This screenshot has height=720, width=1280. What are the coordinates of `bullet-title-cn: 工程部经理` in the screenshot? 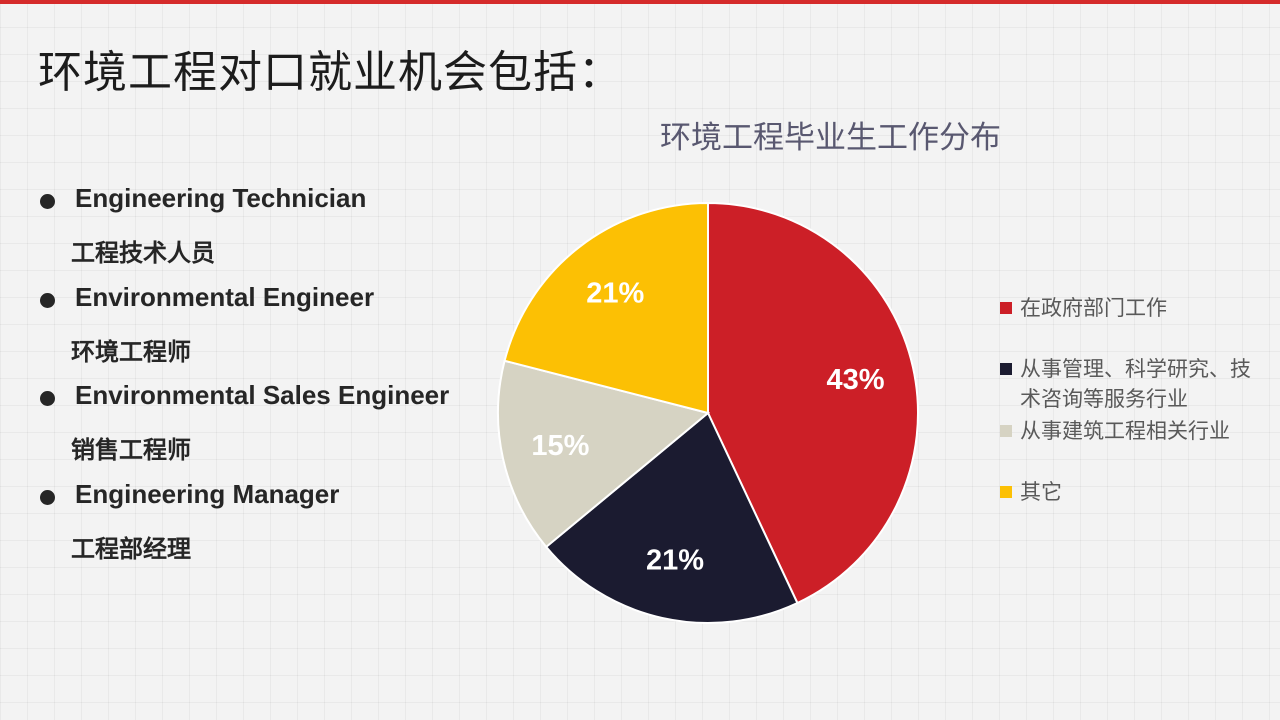 It's located at (131, 548).